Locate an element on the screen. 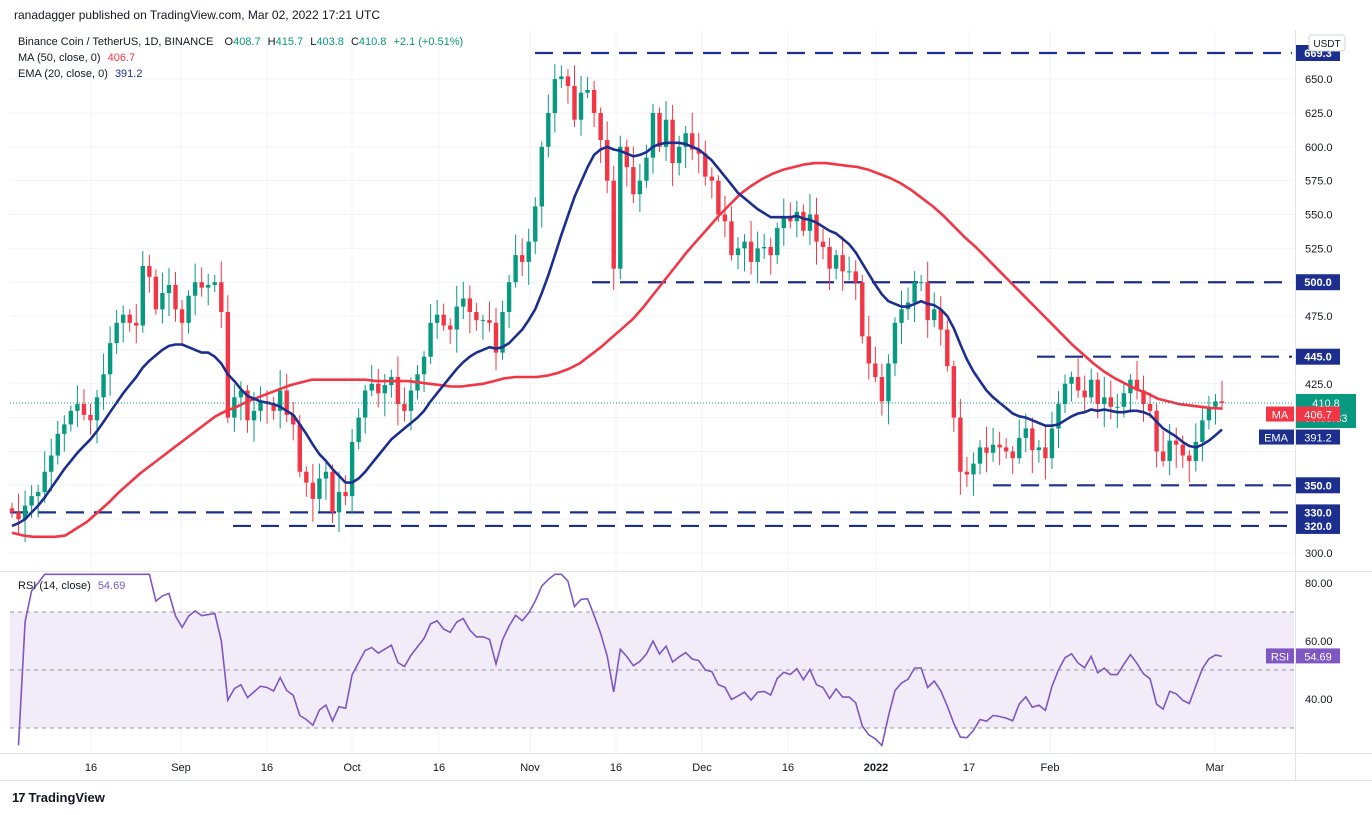 This screenshot has height=815, width=1372. rsi-legend: RSI (14, close) 54.69 is located at coordinates (71, 586).